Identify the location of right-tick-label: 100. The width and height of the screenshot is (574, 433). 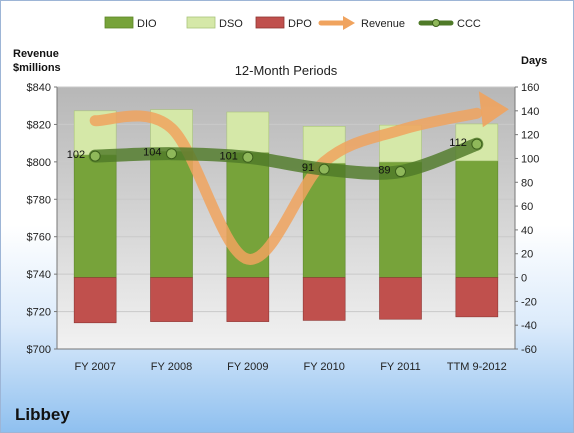
(530, 159).